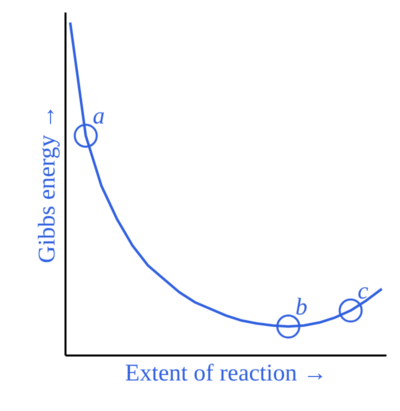  Describe the element at coordinates (47, 184) in the screenshot. I see `y-axis-title: Gibbs energy →` at that location.